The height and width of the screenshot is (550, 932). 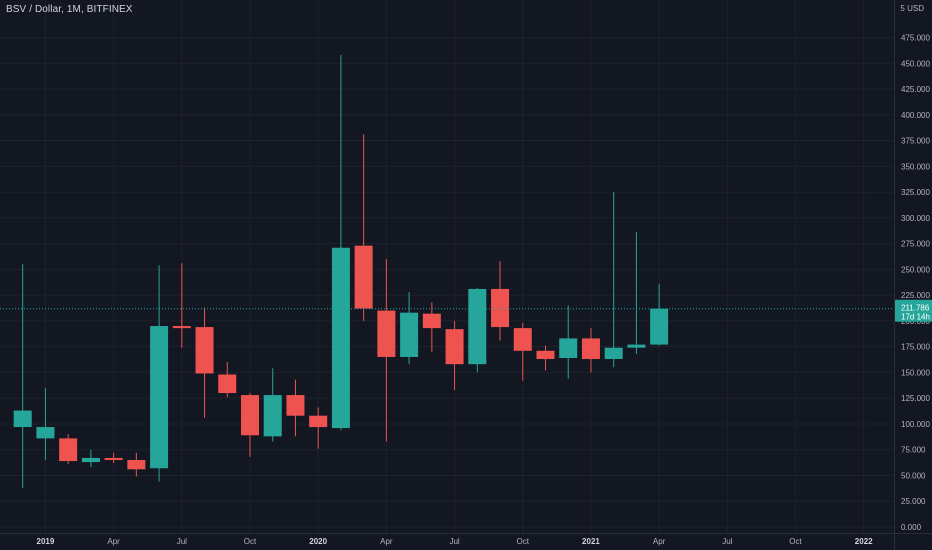 What do you see at coordinates (915, 38) in the screenshot?
I see `y-tick-label: 475.000` at bounding box center [915, 38].